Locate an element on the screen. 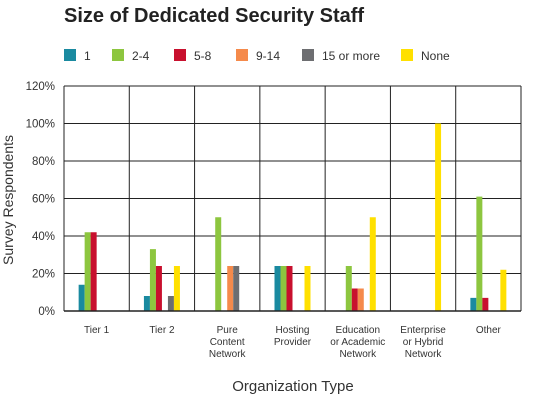  legend-label: 9-14 is located at coordinates (268, 56).